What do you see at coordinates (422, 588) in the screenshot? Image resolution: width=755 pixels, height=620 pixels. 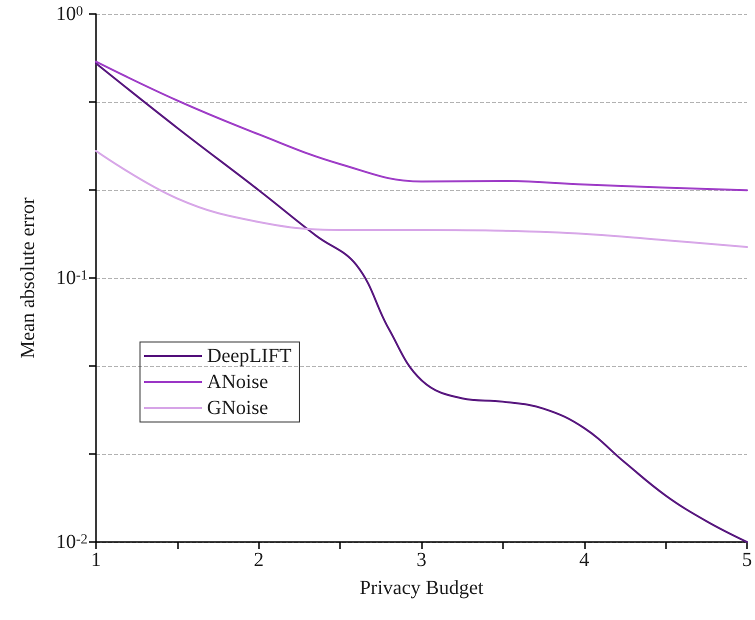 I see `x-axis-title: Privacy Budget` at bounding box center [422, 588].